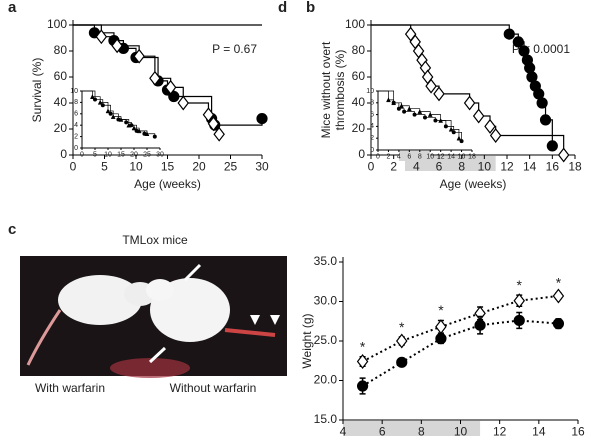 The width and height of the screenshot is (611, 442). Describe the element at coordinates (439, 167) in the screenshot. I see `x-tick-label: 6` at that location.